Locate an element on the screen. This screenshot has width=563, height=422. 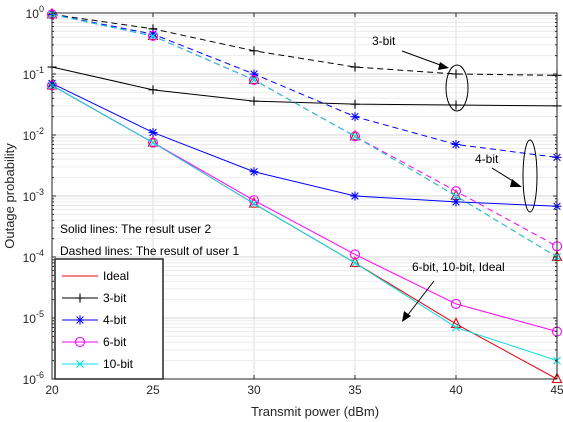
legend-entry-6-bit: 6-bit is located at coordinates (94, 342).